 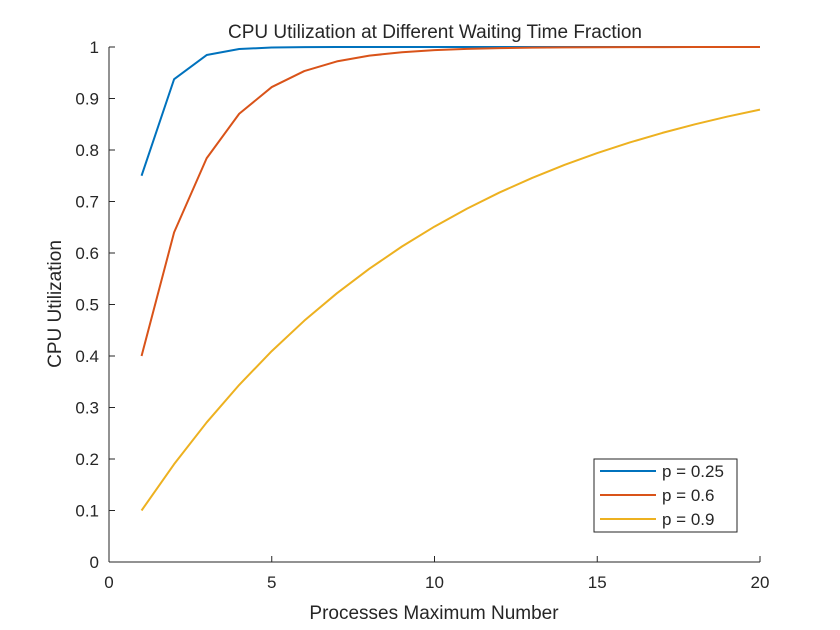 I want to click on y-tick-label: 0.9, so click(x=87, y=99).